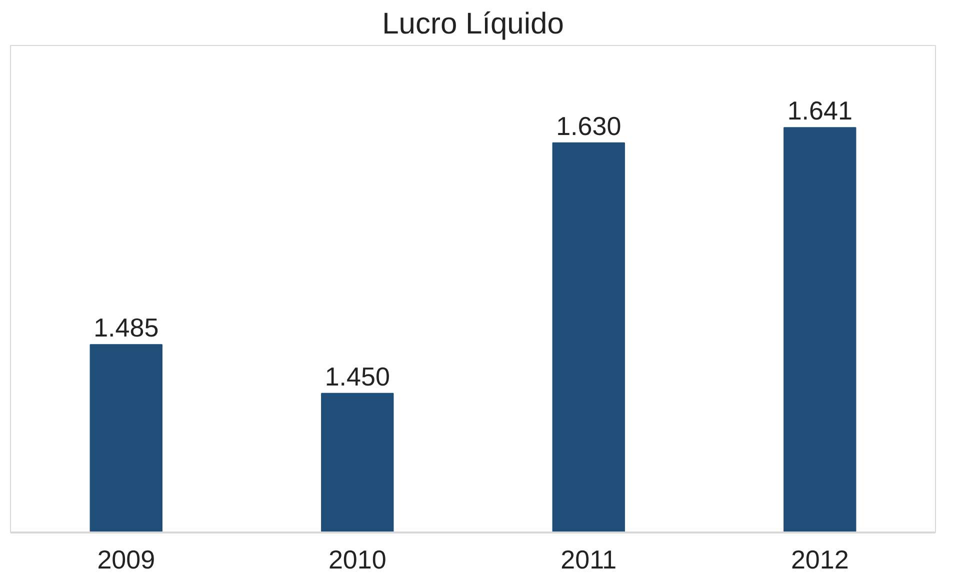  Describe the element at coordinates (589, 125) in the screenshot. I see `data-label: 1.630` at that location.